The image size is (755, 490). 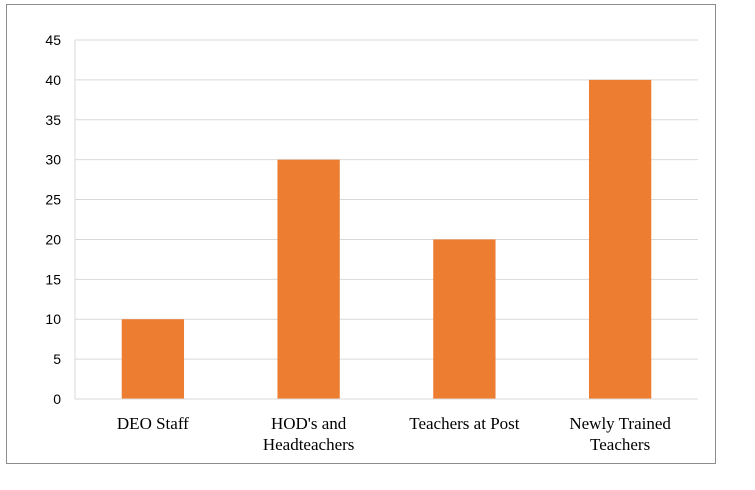 What do you see at coordinates (620, 434) in the screenshot?
I see `x-category-label: Newly Trained Teachers` at bounding box center [620, 434].